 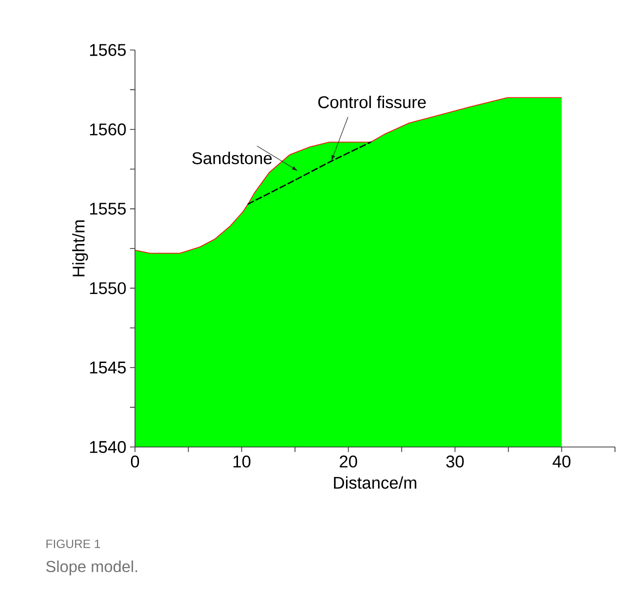 What do you see at coordinates (108, 447) in the screenshot?
I see `y-tick-label: 1540` at bounding box center [108, 447].